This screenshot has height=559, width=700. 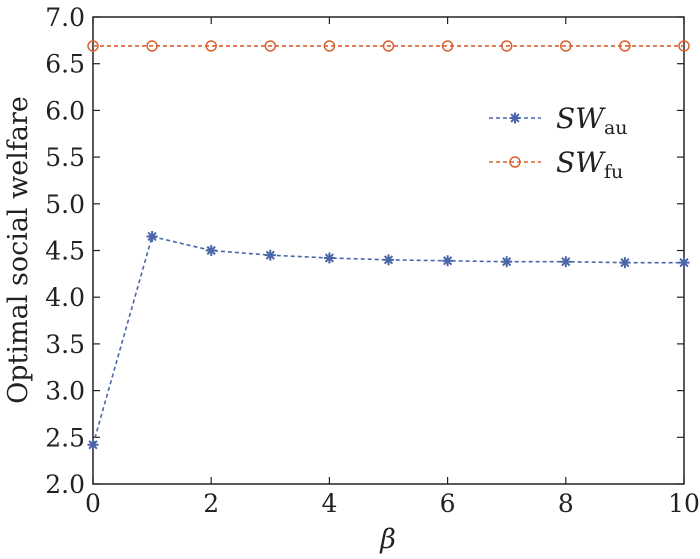 What do you see at coordinates (515, 162) in the screenshot?
I see `legend-marker-fu` at bounding box center [515, 162].